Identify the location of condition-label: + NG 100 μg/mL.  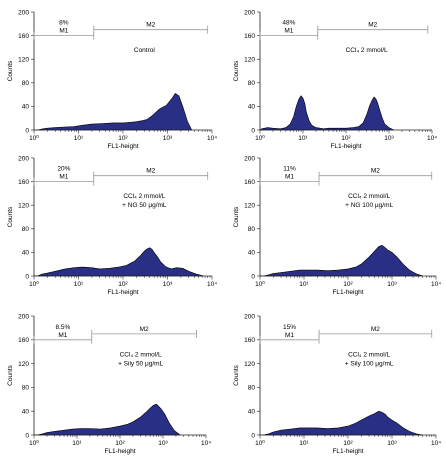
(369, 205).